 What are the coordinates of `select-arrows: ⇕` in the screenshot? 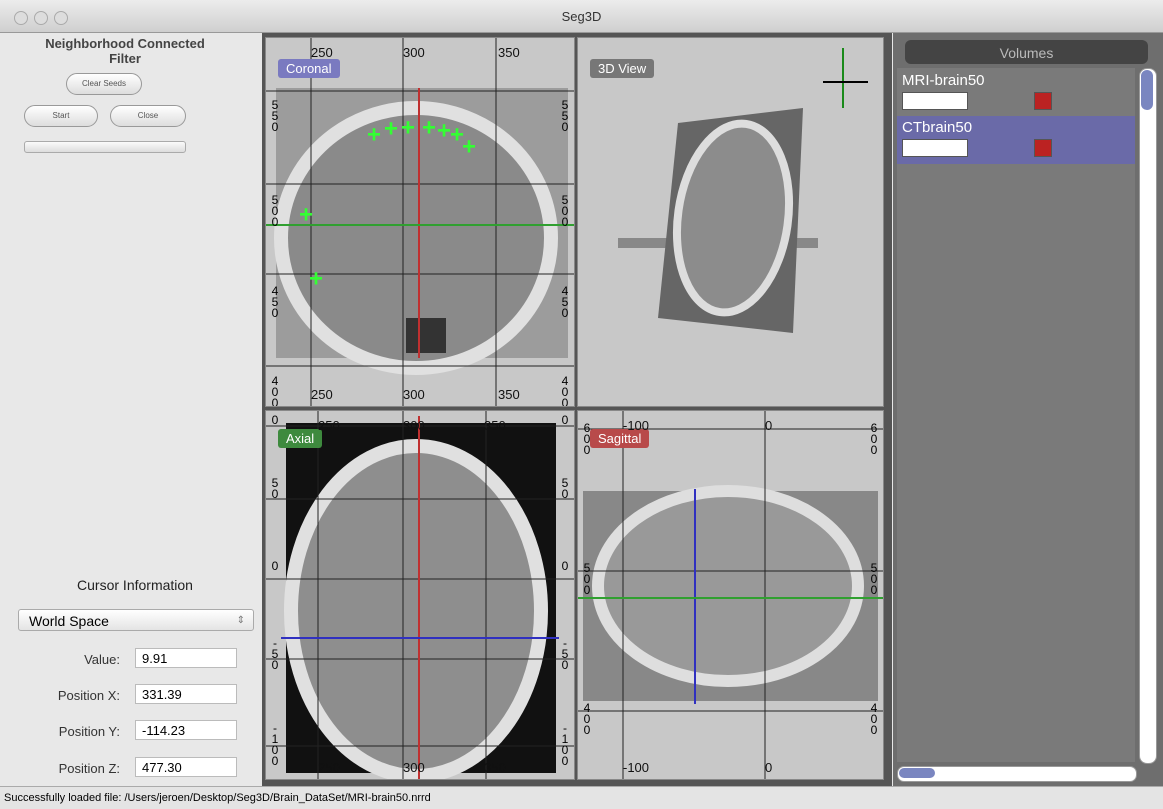 It's located at (240, 620).